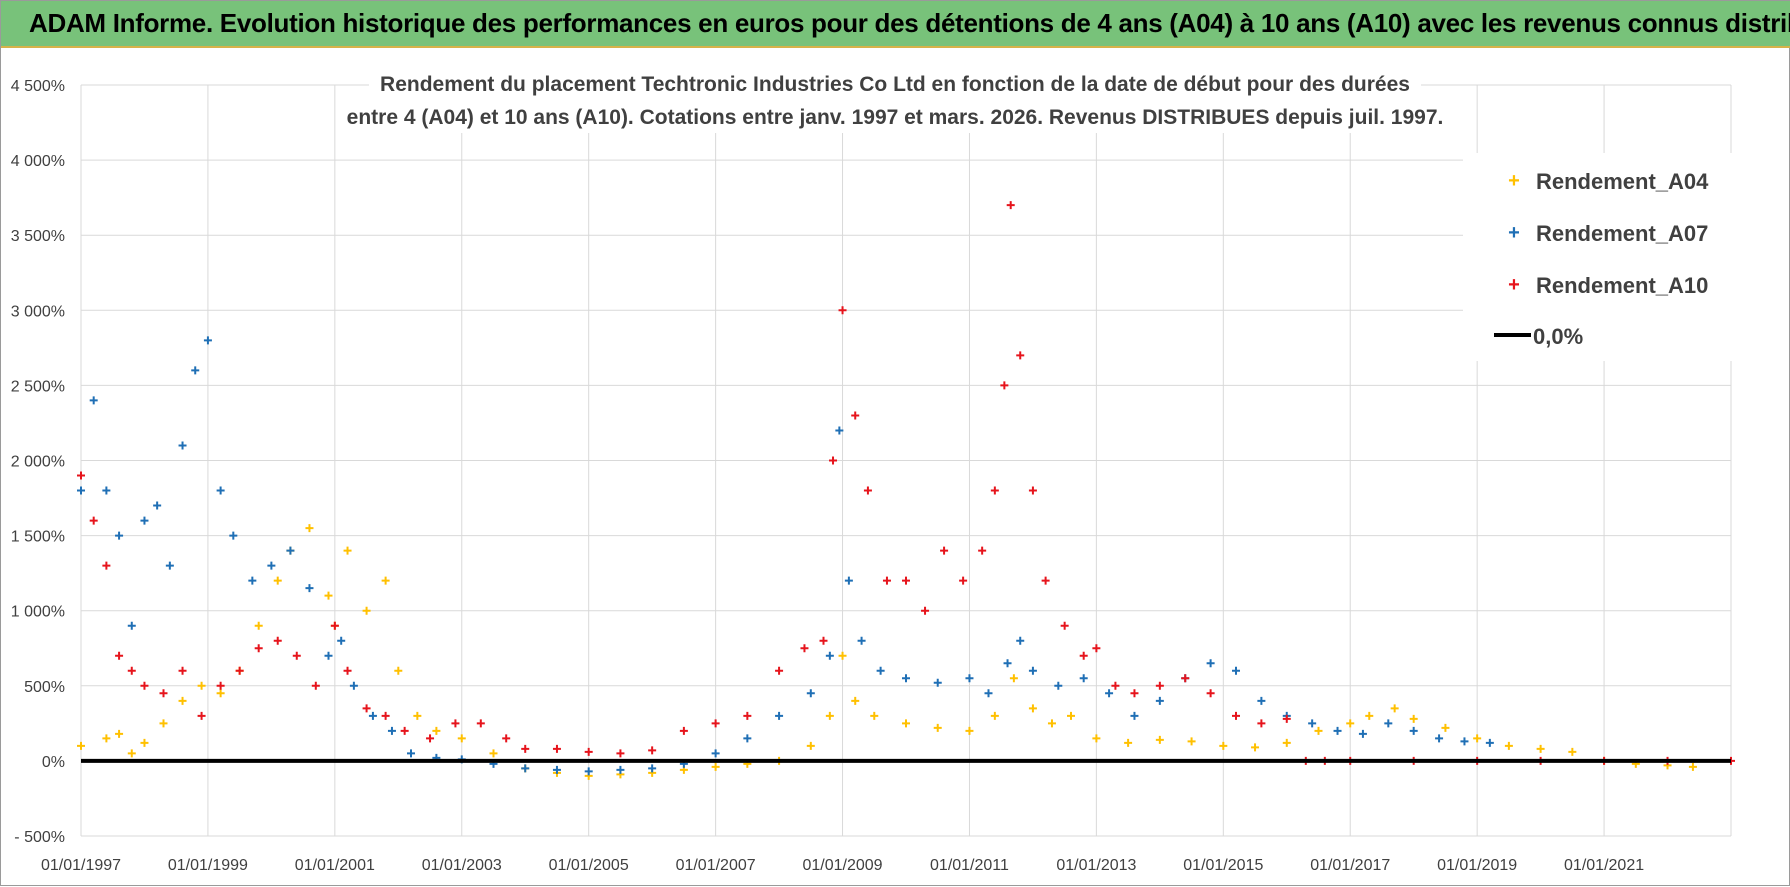 This screenshot has width=1790, height=887. What do you see at coordinates (1622, 233) in the screenshot?
I see `legend-label-a07: Rendement_A07` at bounding box center [1622, 233].